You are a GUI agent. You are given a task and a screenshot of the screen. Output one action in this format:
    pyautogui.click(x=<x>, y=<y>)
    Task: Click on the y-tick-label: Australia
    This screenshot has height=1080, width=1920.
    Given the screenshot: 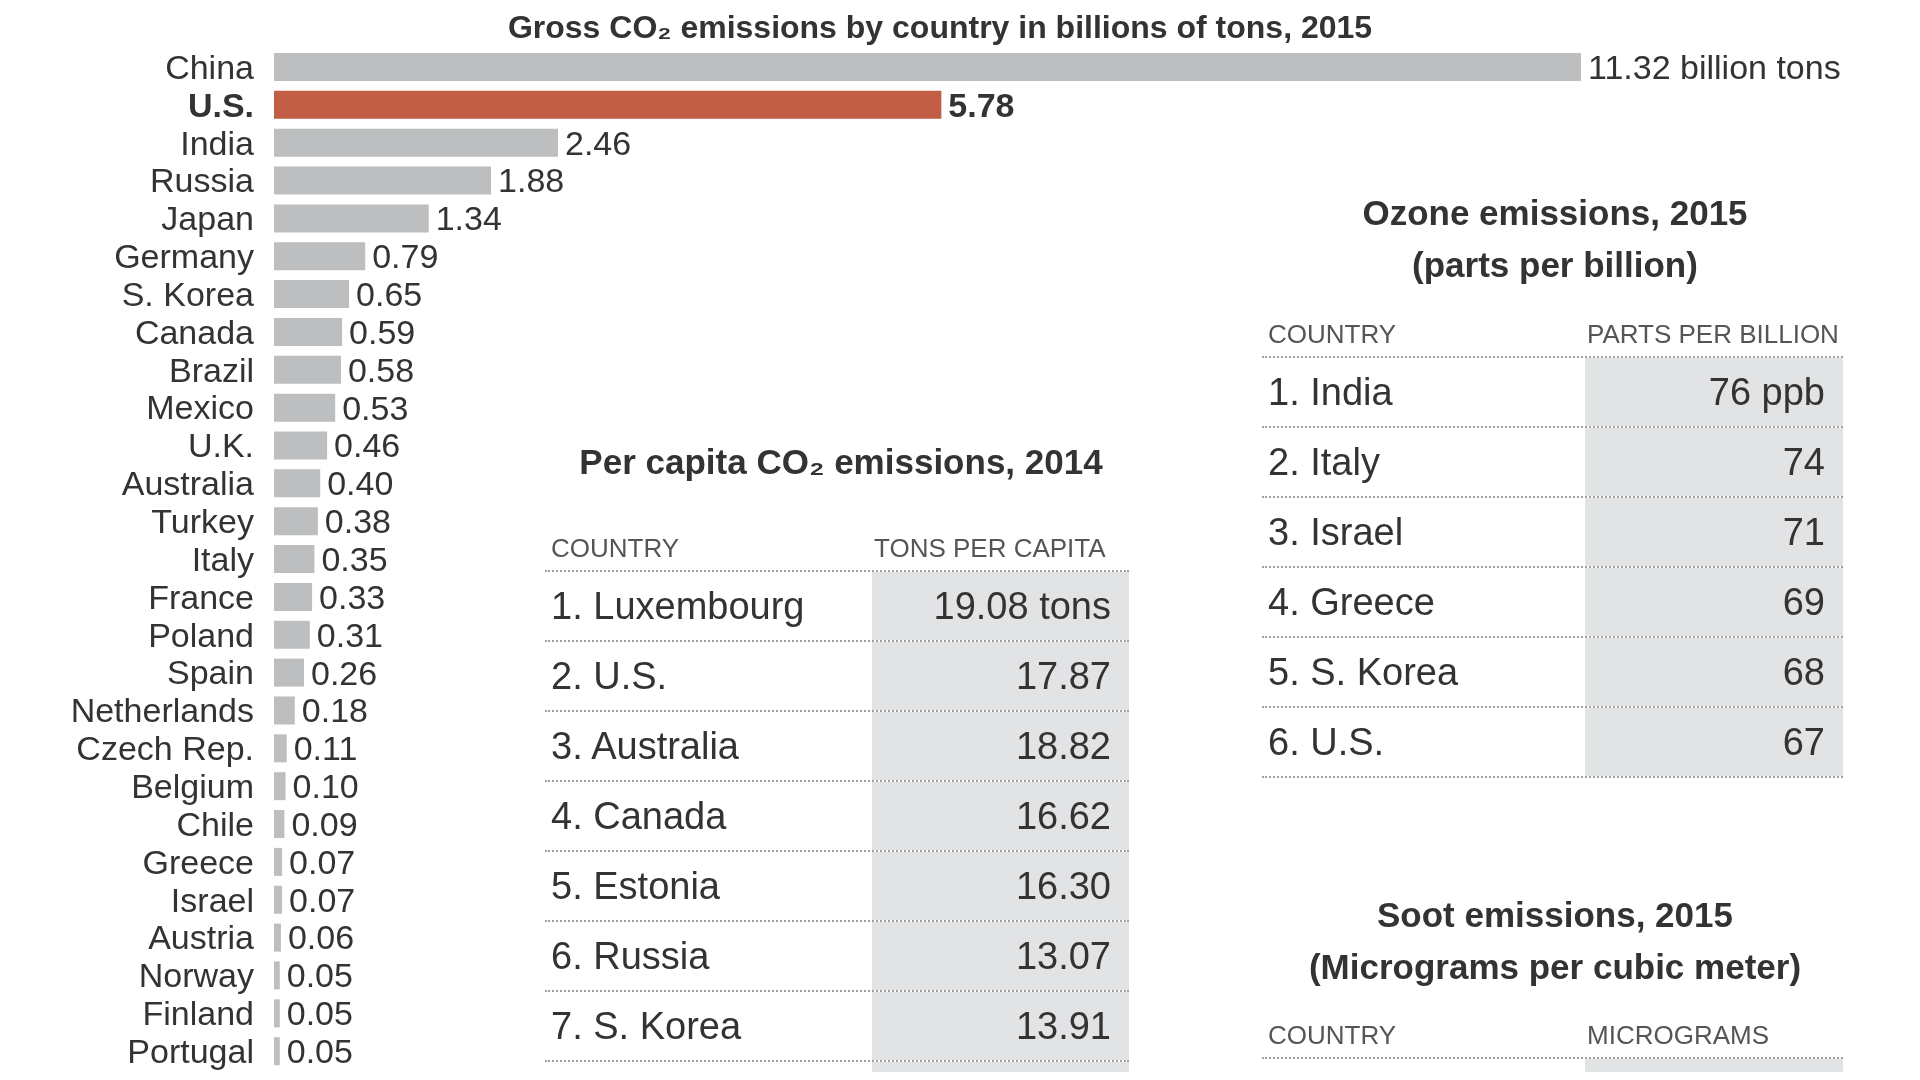 What is the action you would take?
    pyautogui.click(x=188, y=483)
    